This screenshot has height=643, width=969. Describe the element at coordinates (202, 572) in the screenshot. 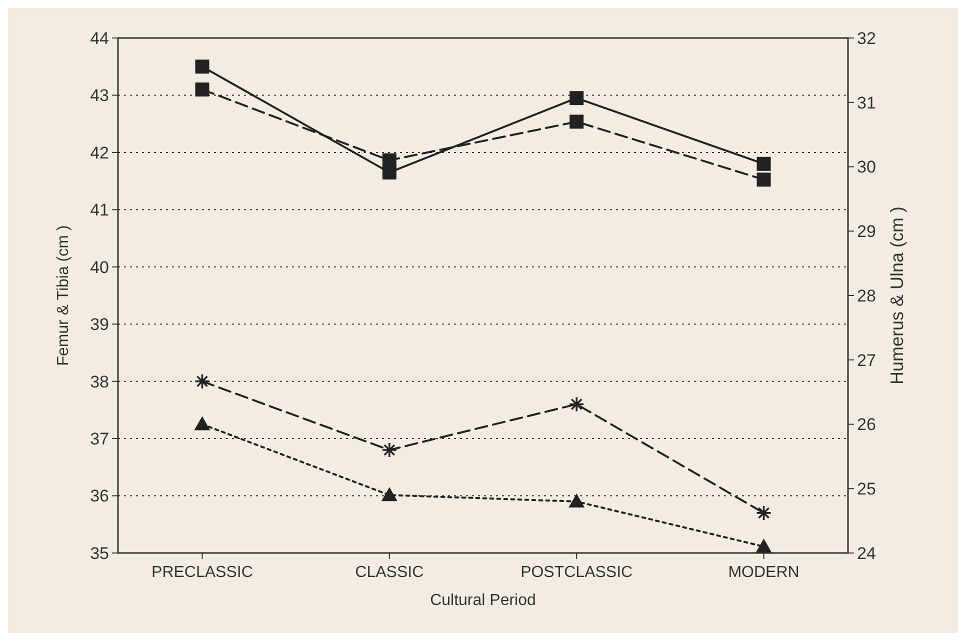

I see `x-tick-label: PRECLASSIC` at that location.